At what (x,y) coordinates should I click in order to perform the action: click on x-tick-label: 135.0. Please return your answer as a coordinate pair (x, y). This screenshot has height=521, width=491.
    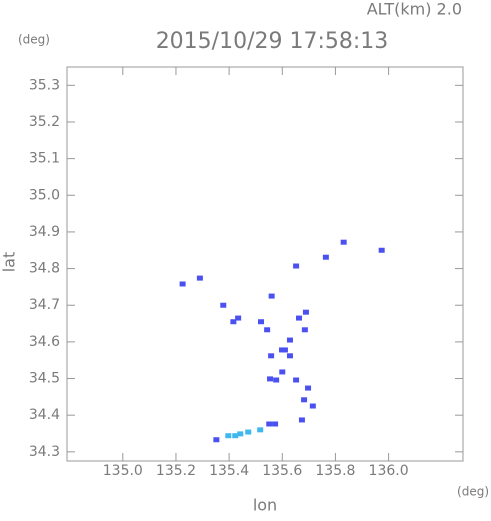
    Looking at the image, I should click on (123, 471).